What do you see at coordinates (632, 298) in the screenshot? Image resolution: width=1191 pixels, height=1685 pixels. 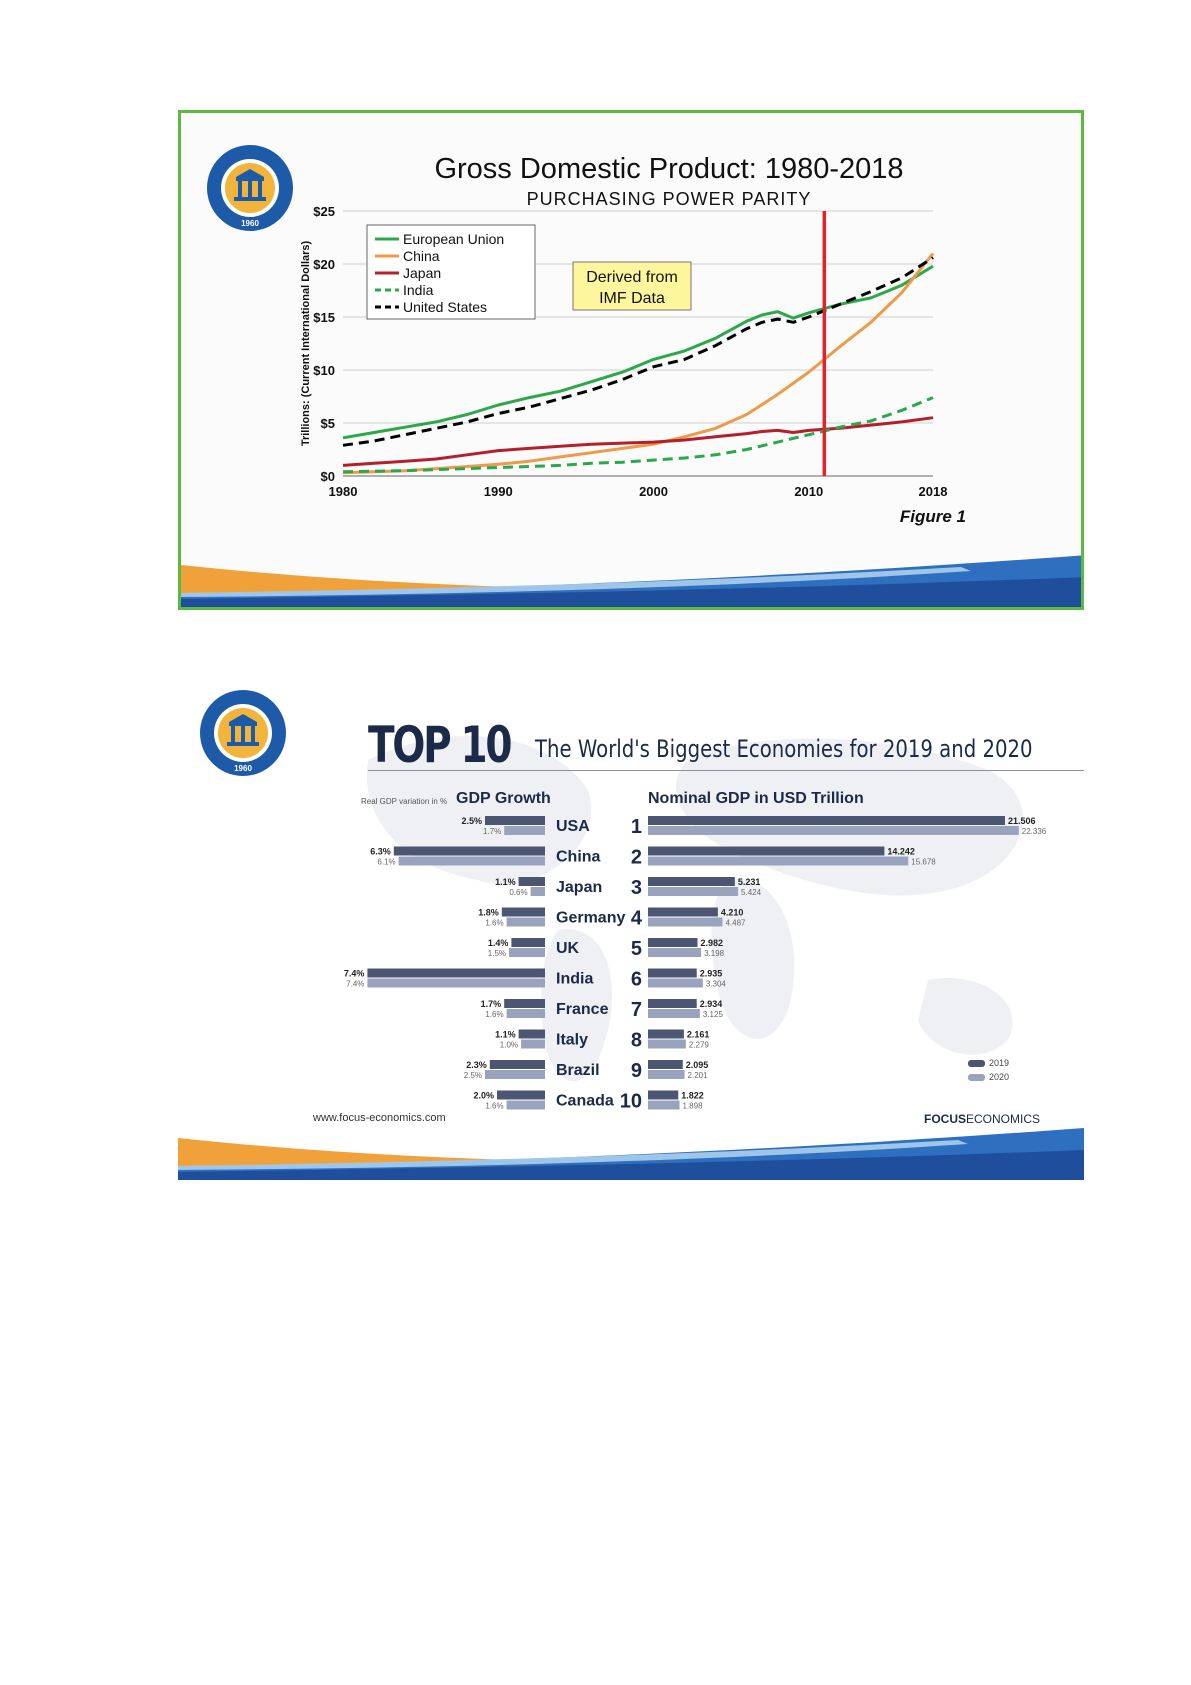 I see `annotation-text: IMF Data` at bounding box center [632, 298].